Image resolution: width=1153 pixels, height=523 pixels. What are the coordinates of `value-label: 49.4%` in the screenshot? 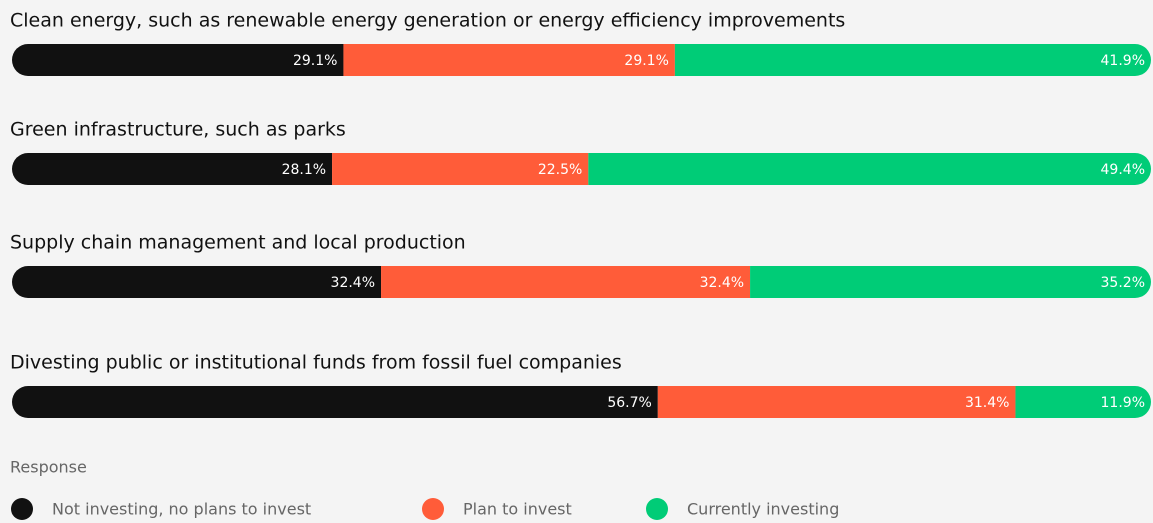 It's located at (1123, 170).